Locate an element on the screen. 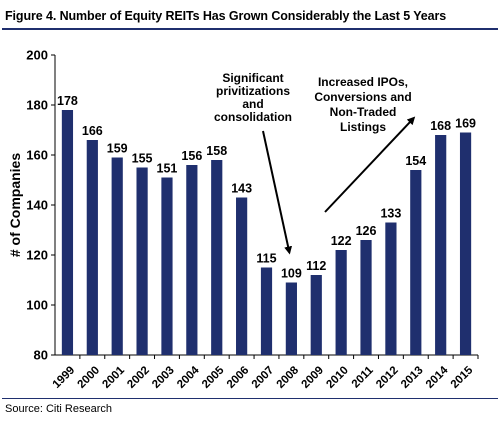 Image resolution: width=500 pixels, height=422 pixels. x-tick-label-2012: 2012 is located at coordinates (387, 377).